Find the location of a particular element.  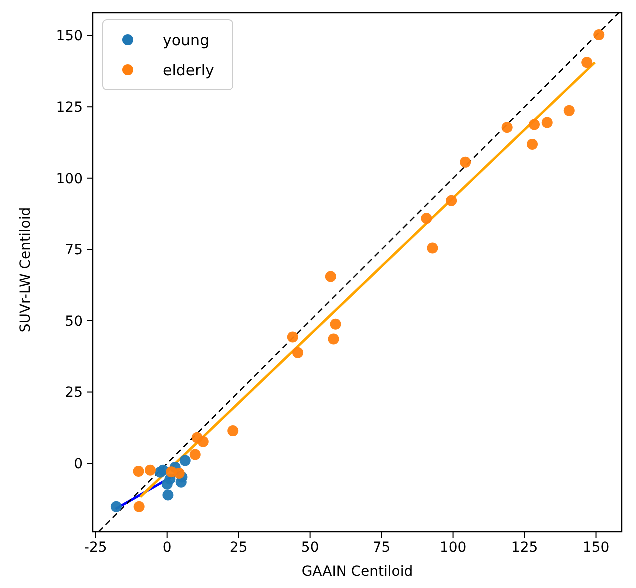

x-axis-title: GAAIN Centiloid is located at coordinates (358, 572).